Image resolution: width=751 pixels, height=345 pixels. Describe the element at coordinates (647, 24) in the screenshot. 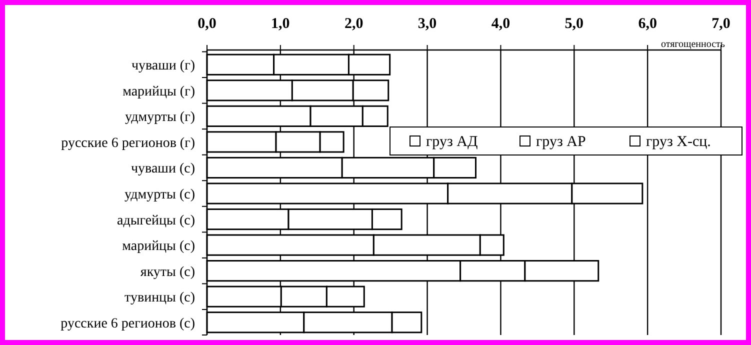

I see `x-tick-label: 6,0` at that location.